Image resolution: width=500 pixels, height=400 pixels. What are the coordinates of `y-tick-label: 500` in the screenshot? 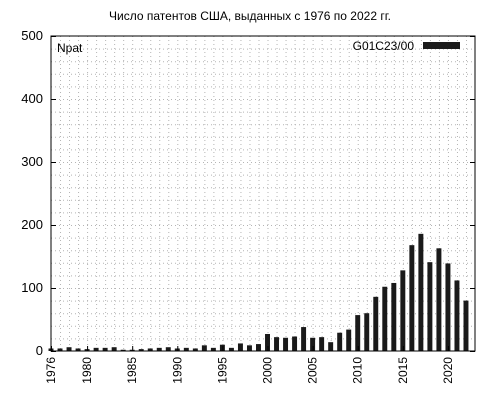 It's located at (32, 35).